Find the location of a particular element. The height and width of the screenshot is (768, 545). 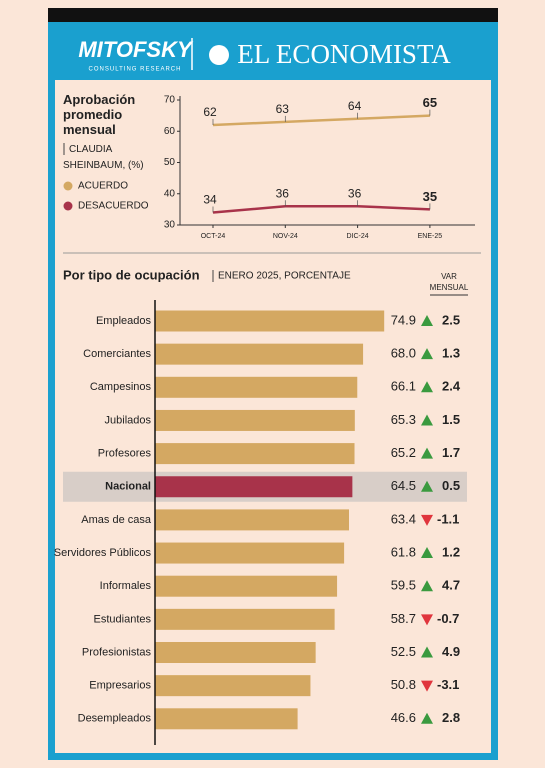

data-label: 35 is located at coordinates (430, 196).